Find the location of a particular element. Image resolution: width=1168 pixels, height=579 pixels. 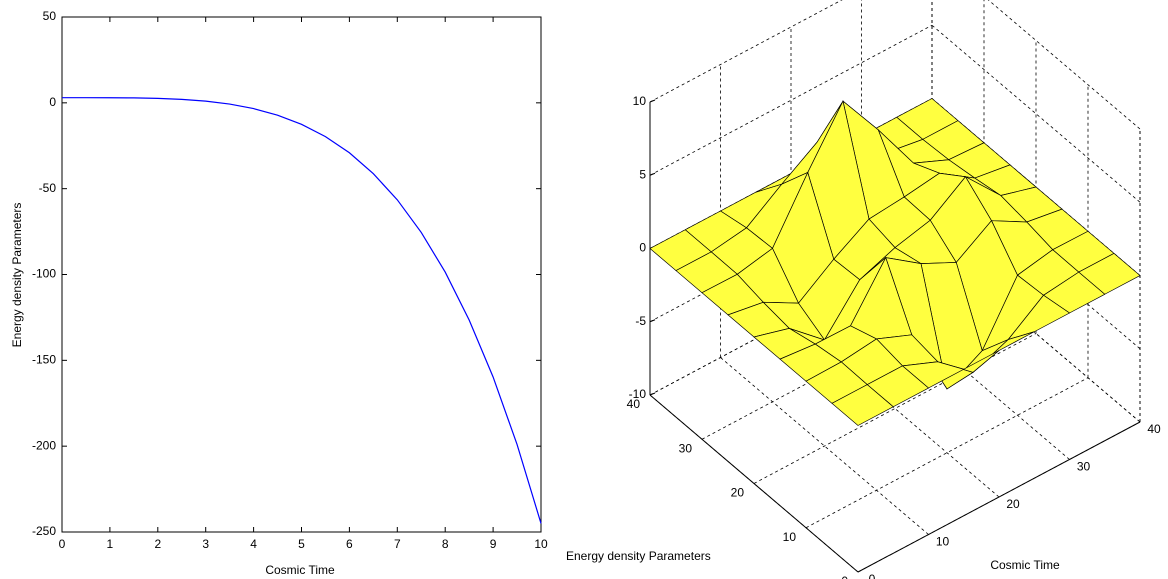

y-tick-label: 30 is located at coordinates (686, 448).